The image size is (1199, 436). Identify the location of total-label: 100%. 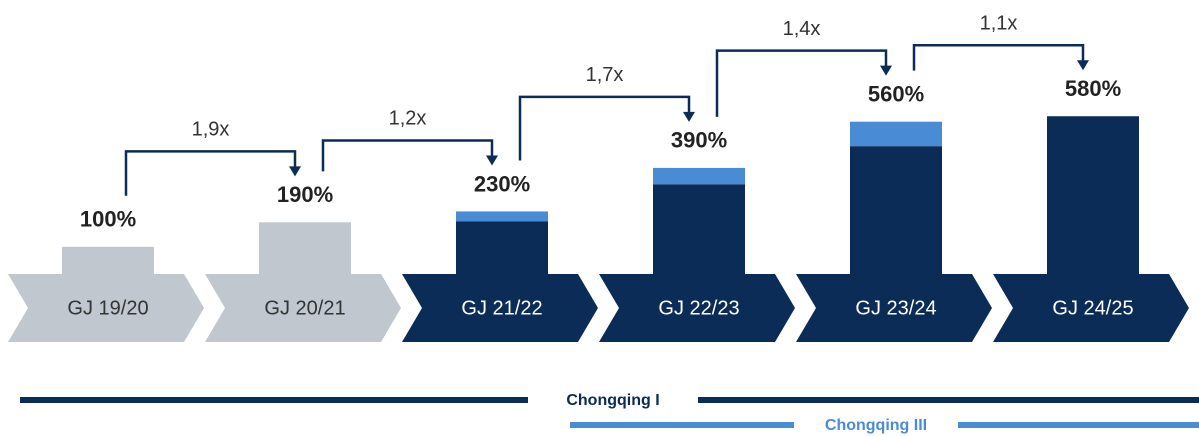
(108, 219).